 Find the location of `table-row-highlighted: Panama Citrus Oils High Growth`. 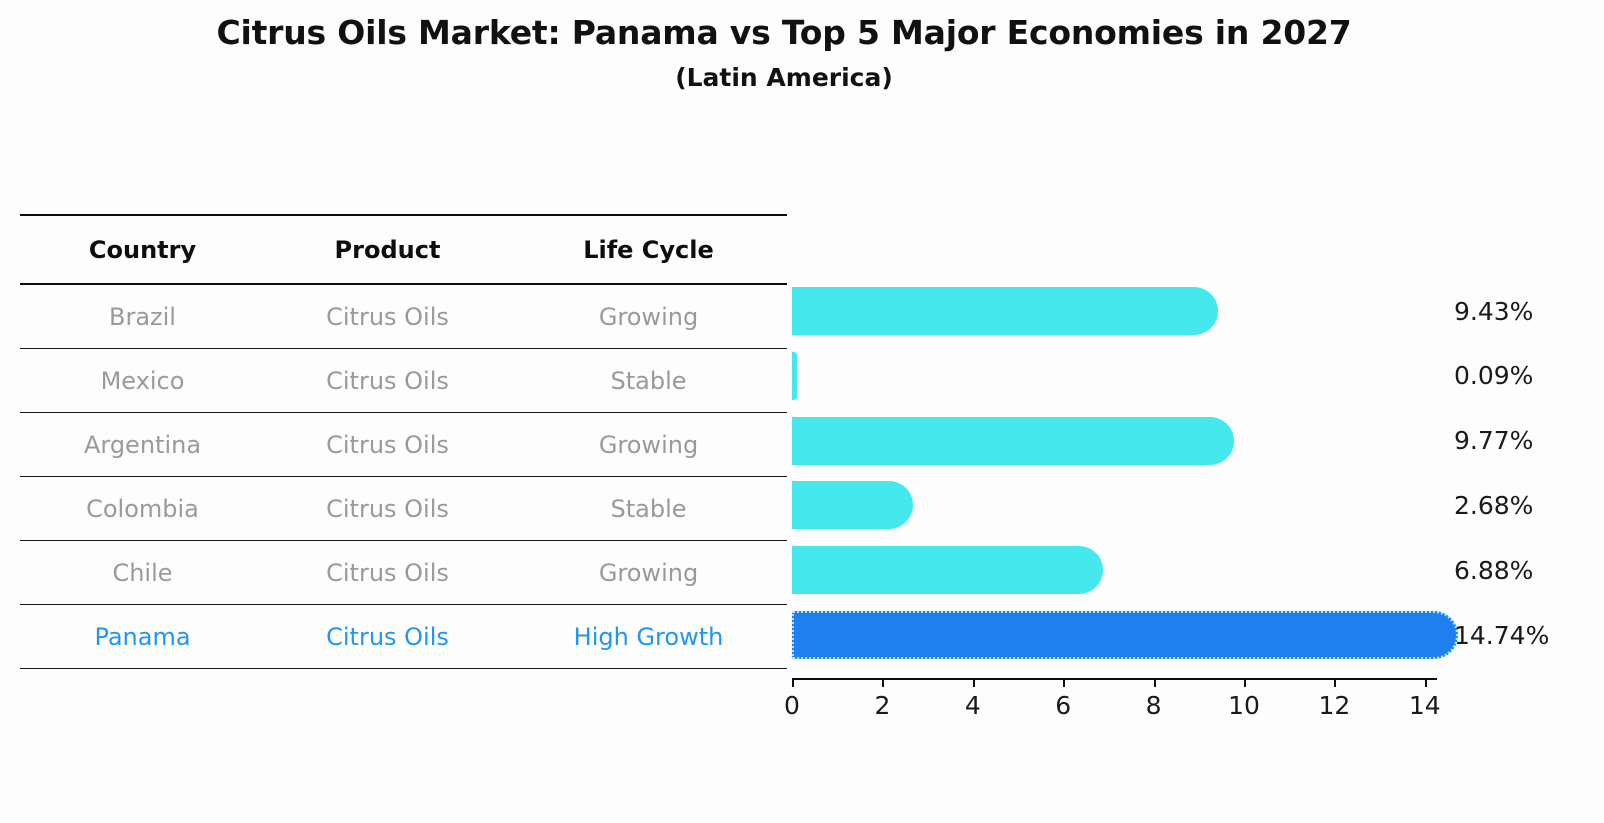

table-row-highlighted: Panama Citrus Oils High Growth is located at coordinates (403, 636).